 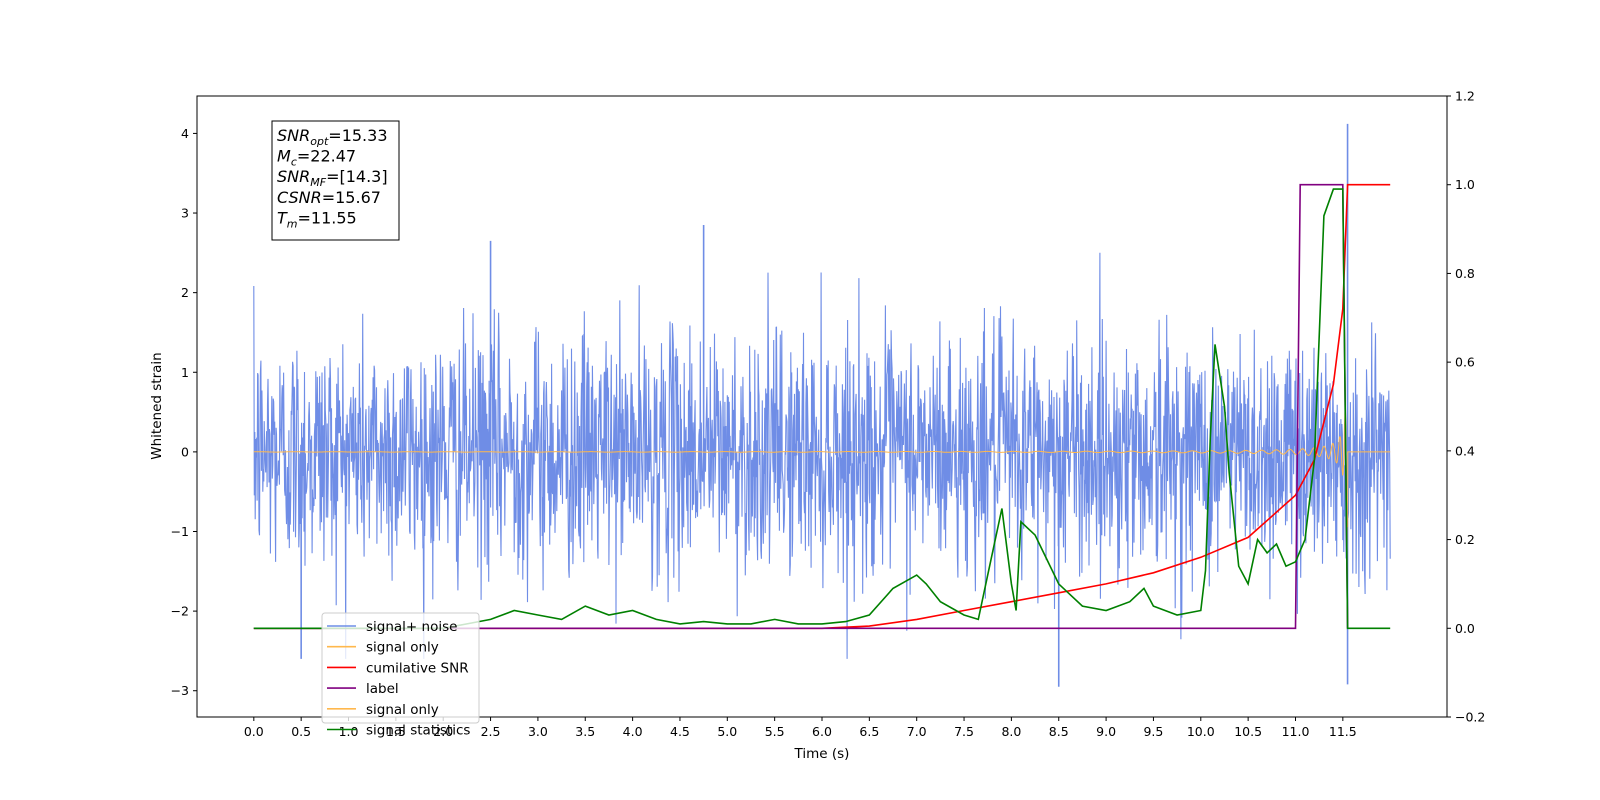 I want to click on annotation-line: SNRopt=15.33, so click(x=332, y=137).